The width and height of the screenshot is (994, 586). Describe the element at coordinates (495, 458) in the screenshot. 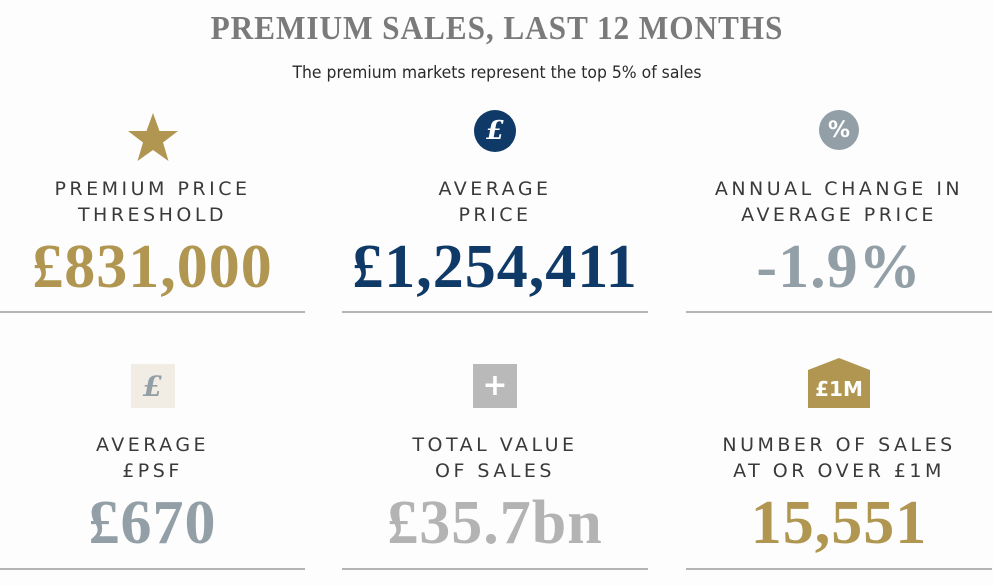

I see `stat-label: TOTAL VALUE OF SALES` at that location.